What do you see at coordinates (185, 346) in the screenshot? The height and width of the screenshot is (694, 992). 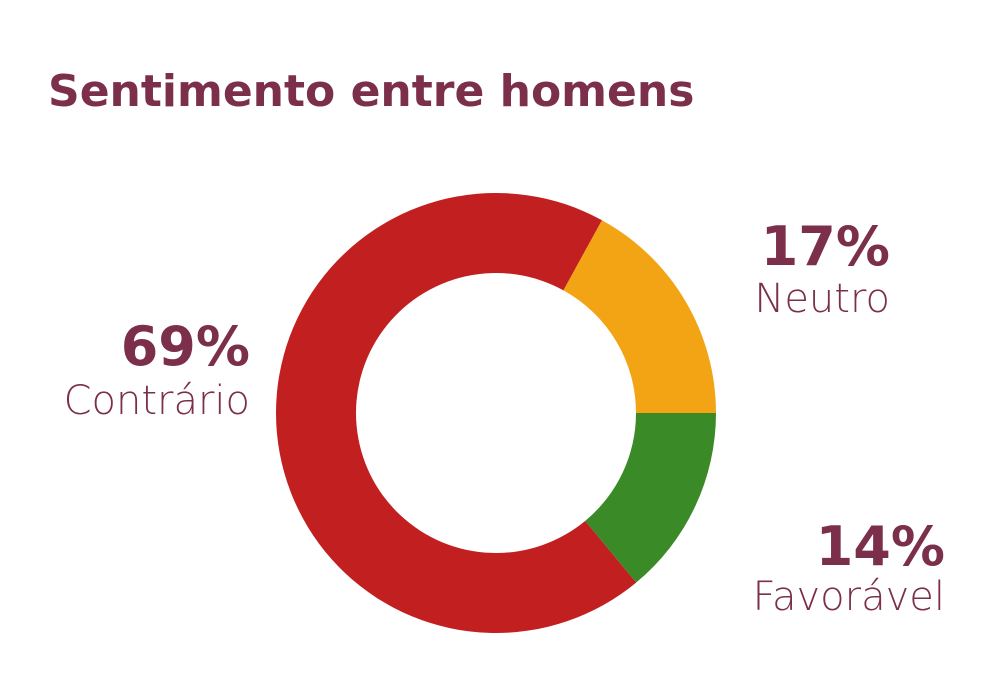 I see `value-label: 69%` at bounding box center [185, 346].